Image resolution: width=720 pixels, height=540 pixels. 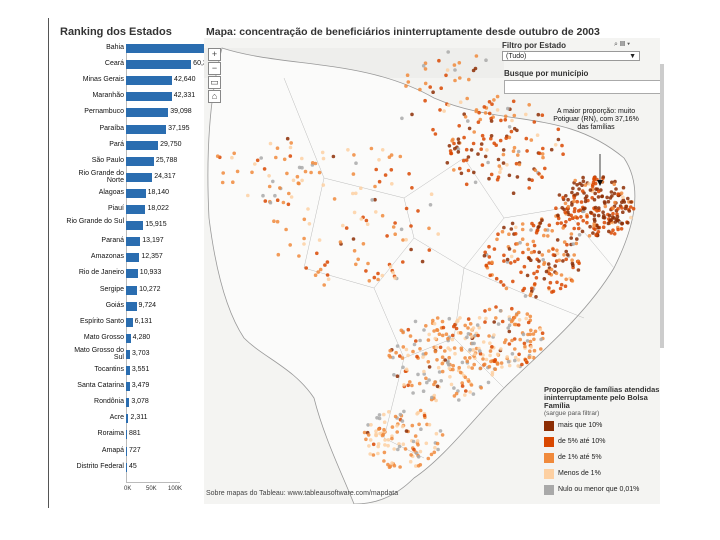 What do you see at coordinates (662, 206) in the screenshot?
I see `scrollbar` at bounding box center [662, 206].